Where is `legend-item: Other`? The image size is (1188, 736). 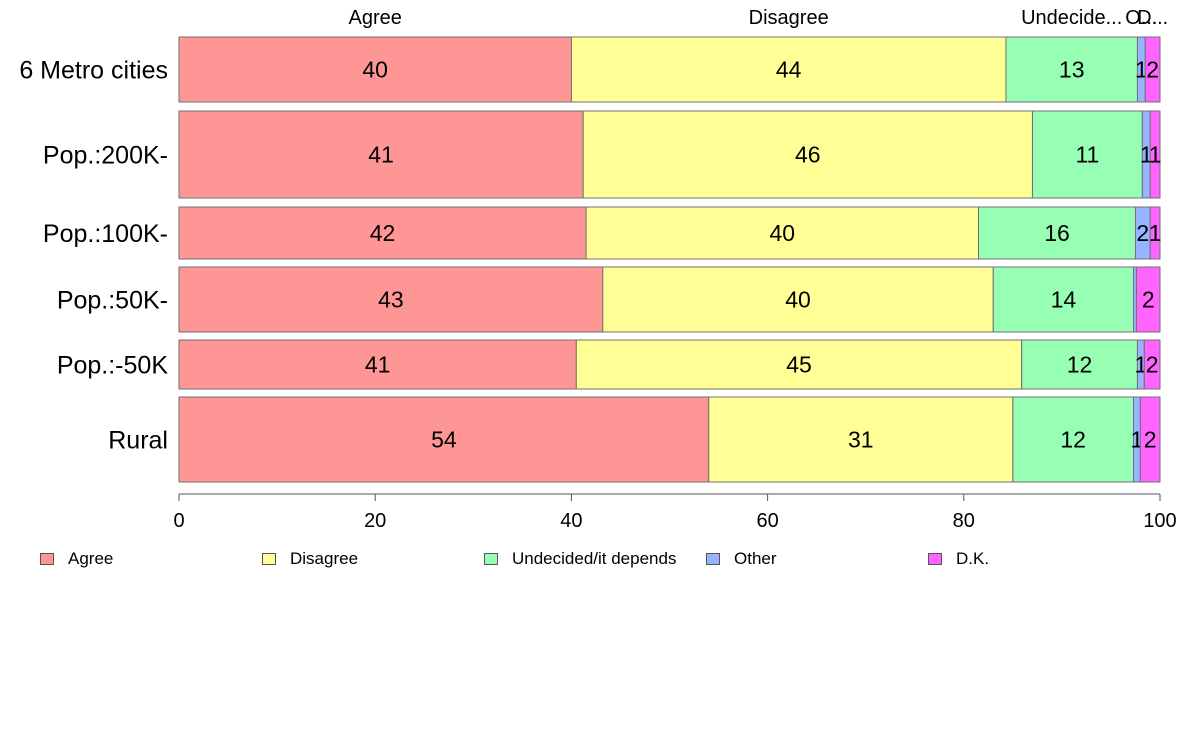
legend-item: Other is located at coordinates (741, 559).